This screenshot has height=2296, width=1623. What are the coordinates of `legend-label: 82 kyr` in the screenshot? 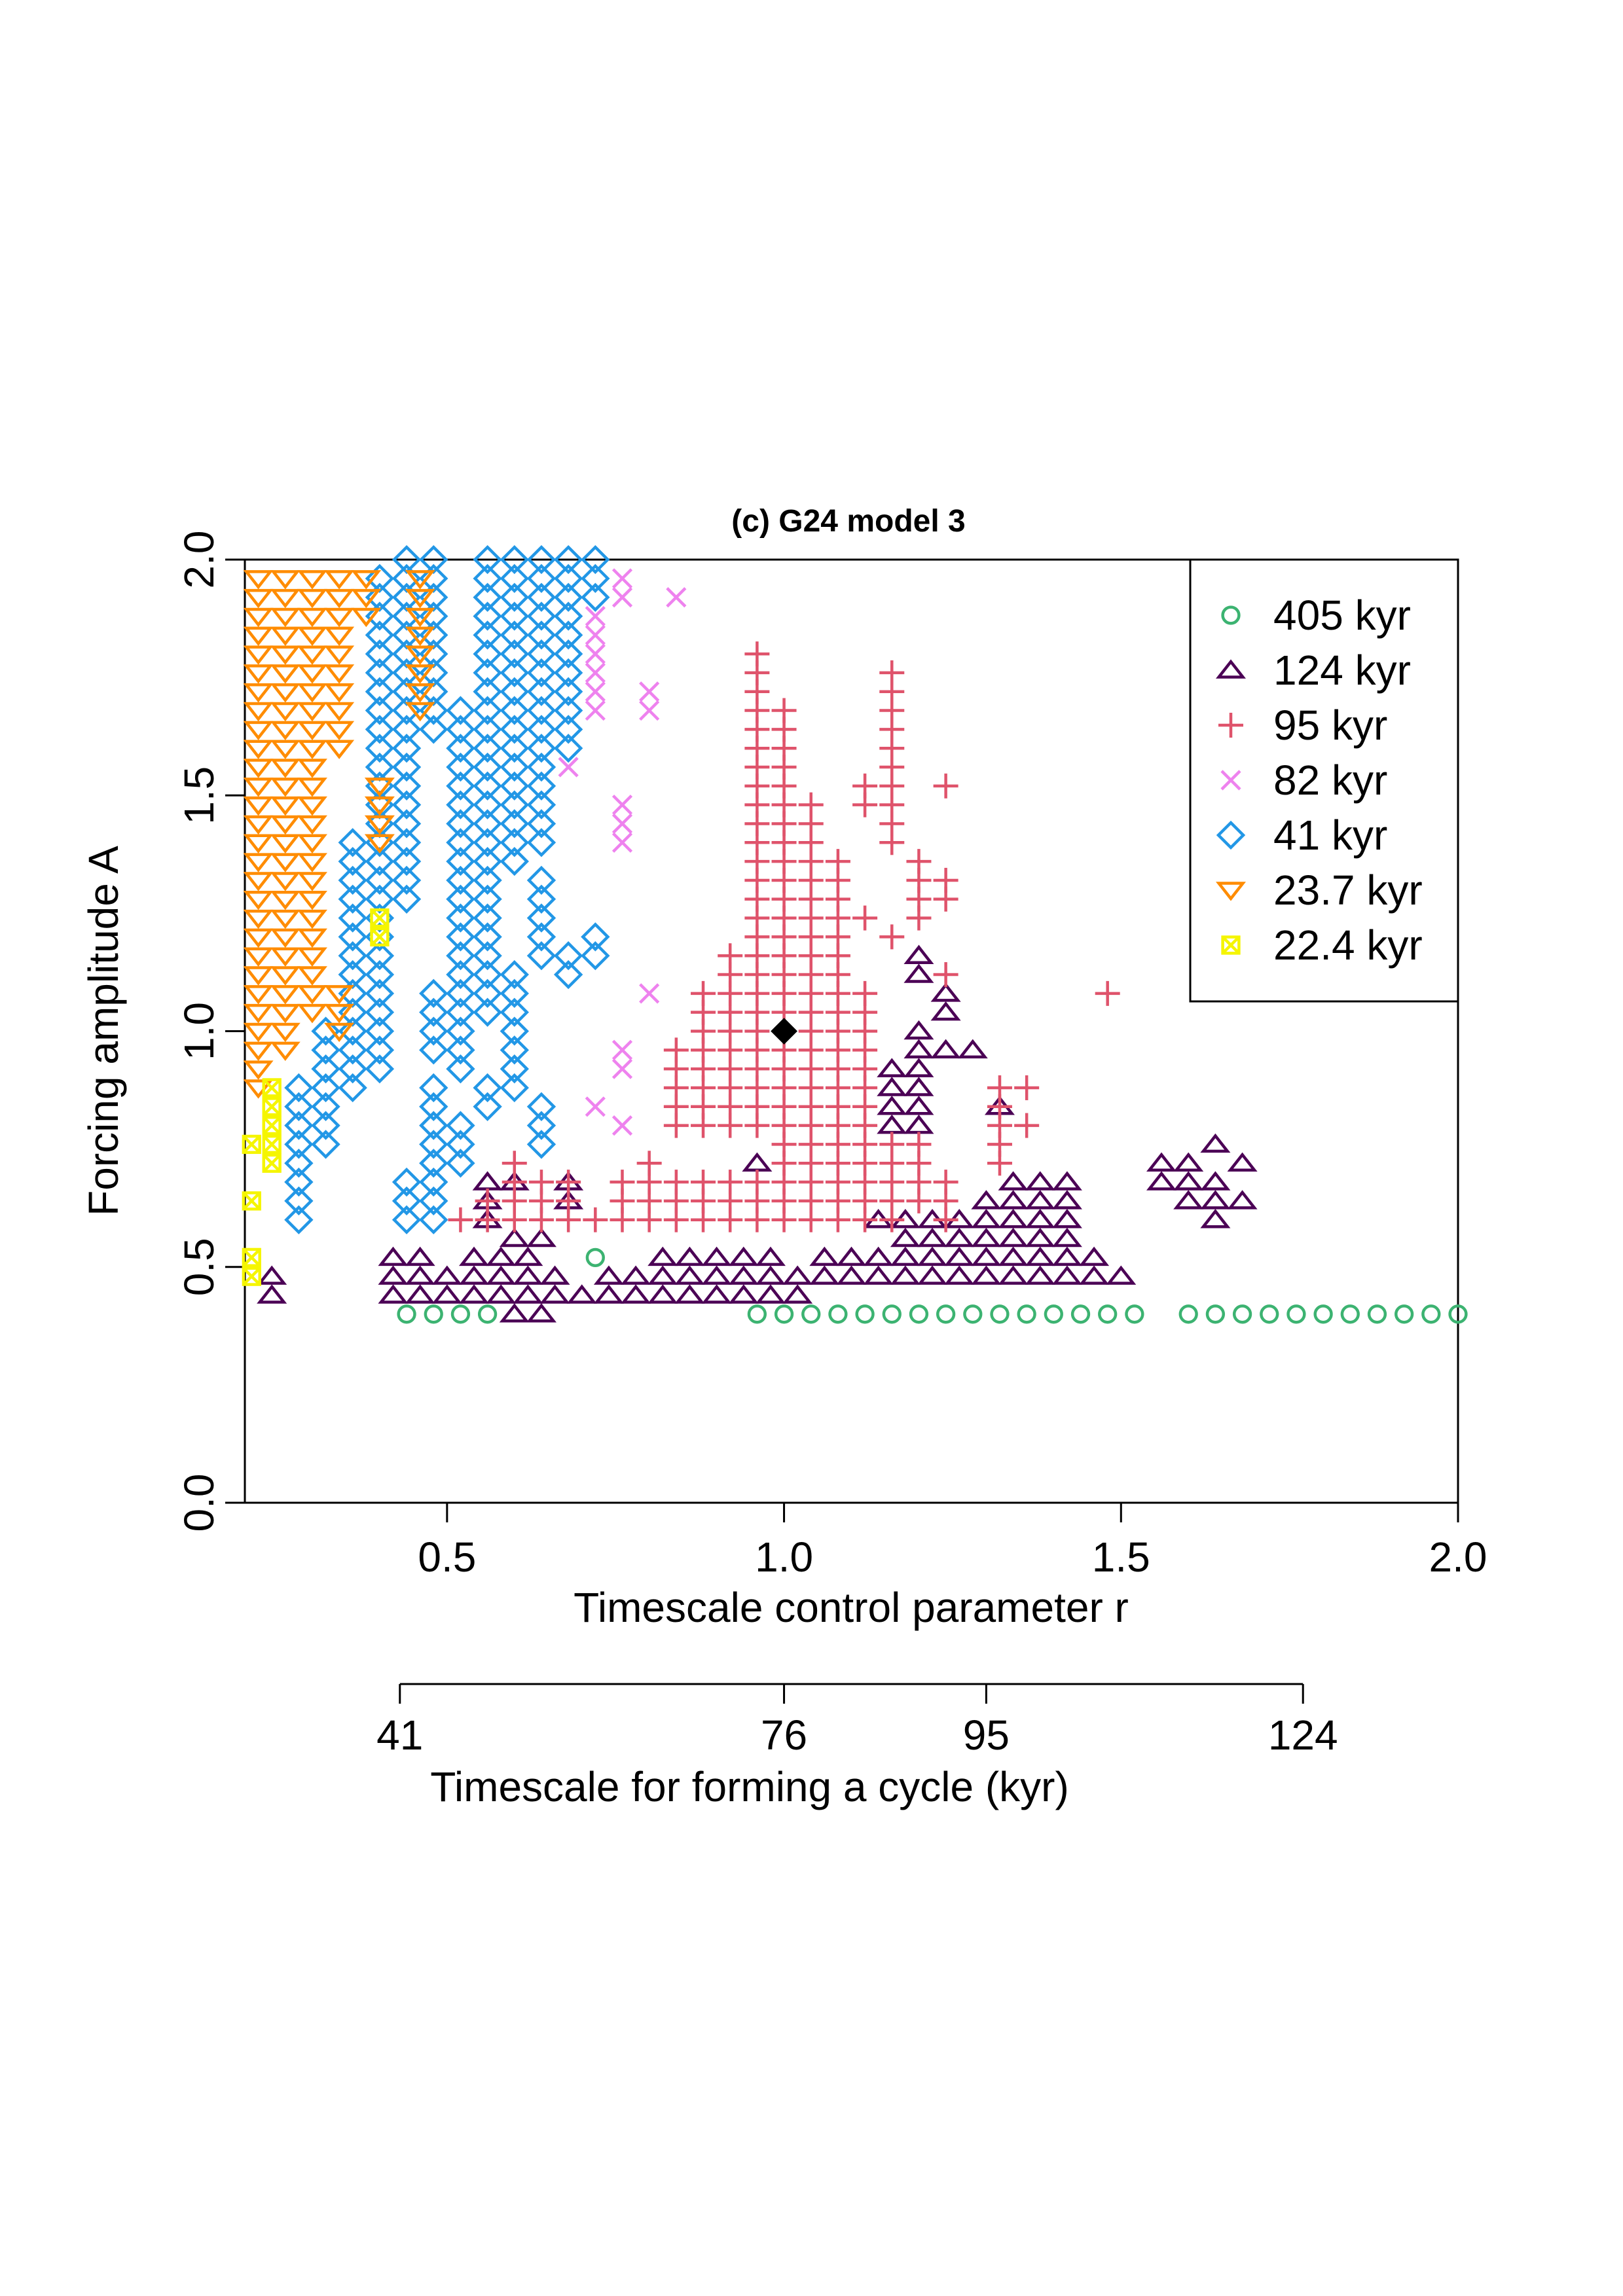 It's located at (1330, 780).